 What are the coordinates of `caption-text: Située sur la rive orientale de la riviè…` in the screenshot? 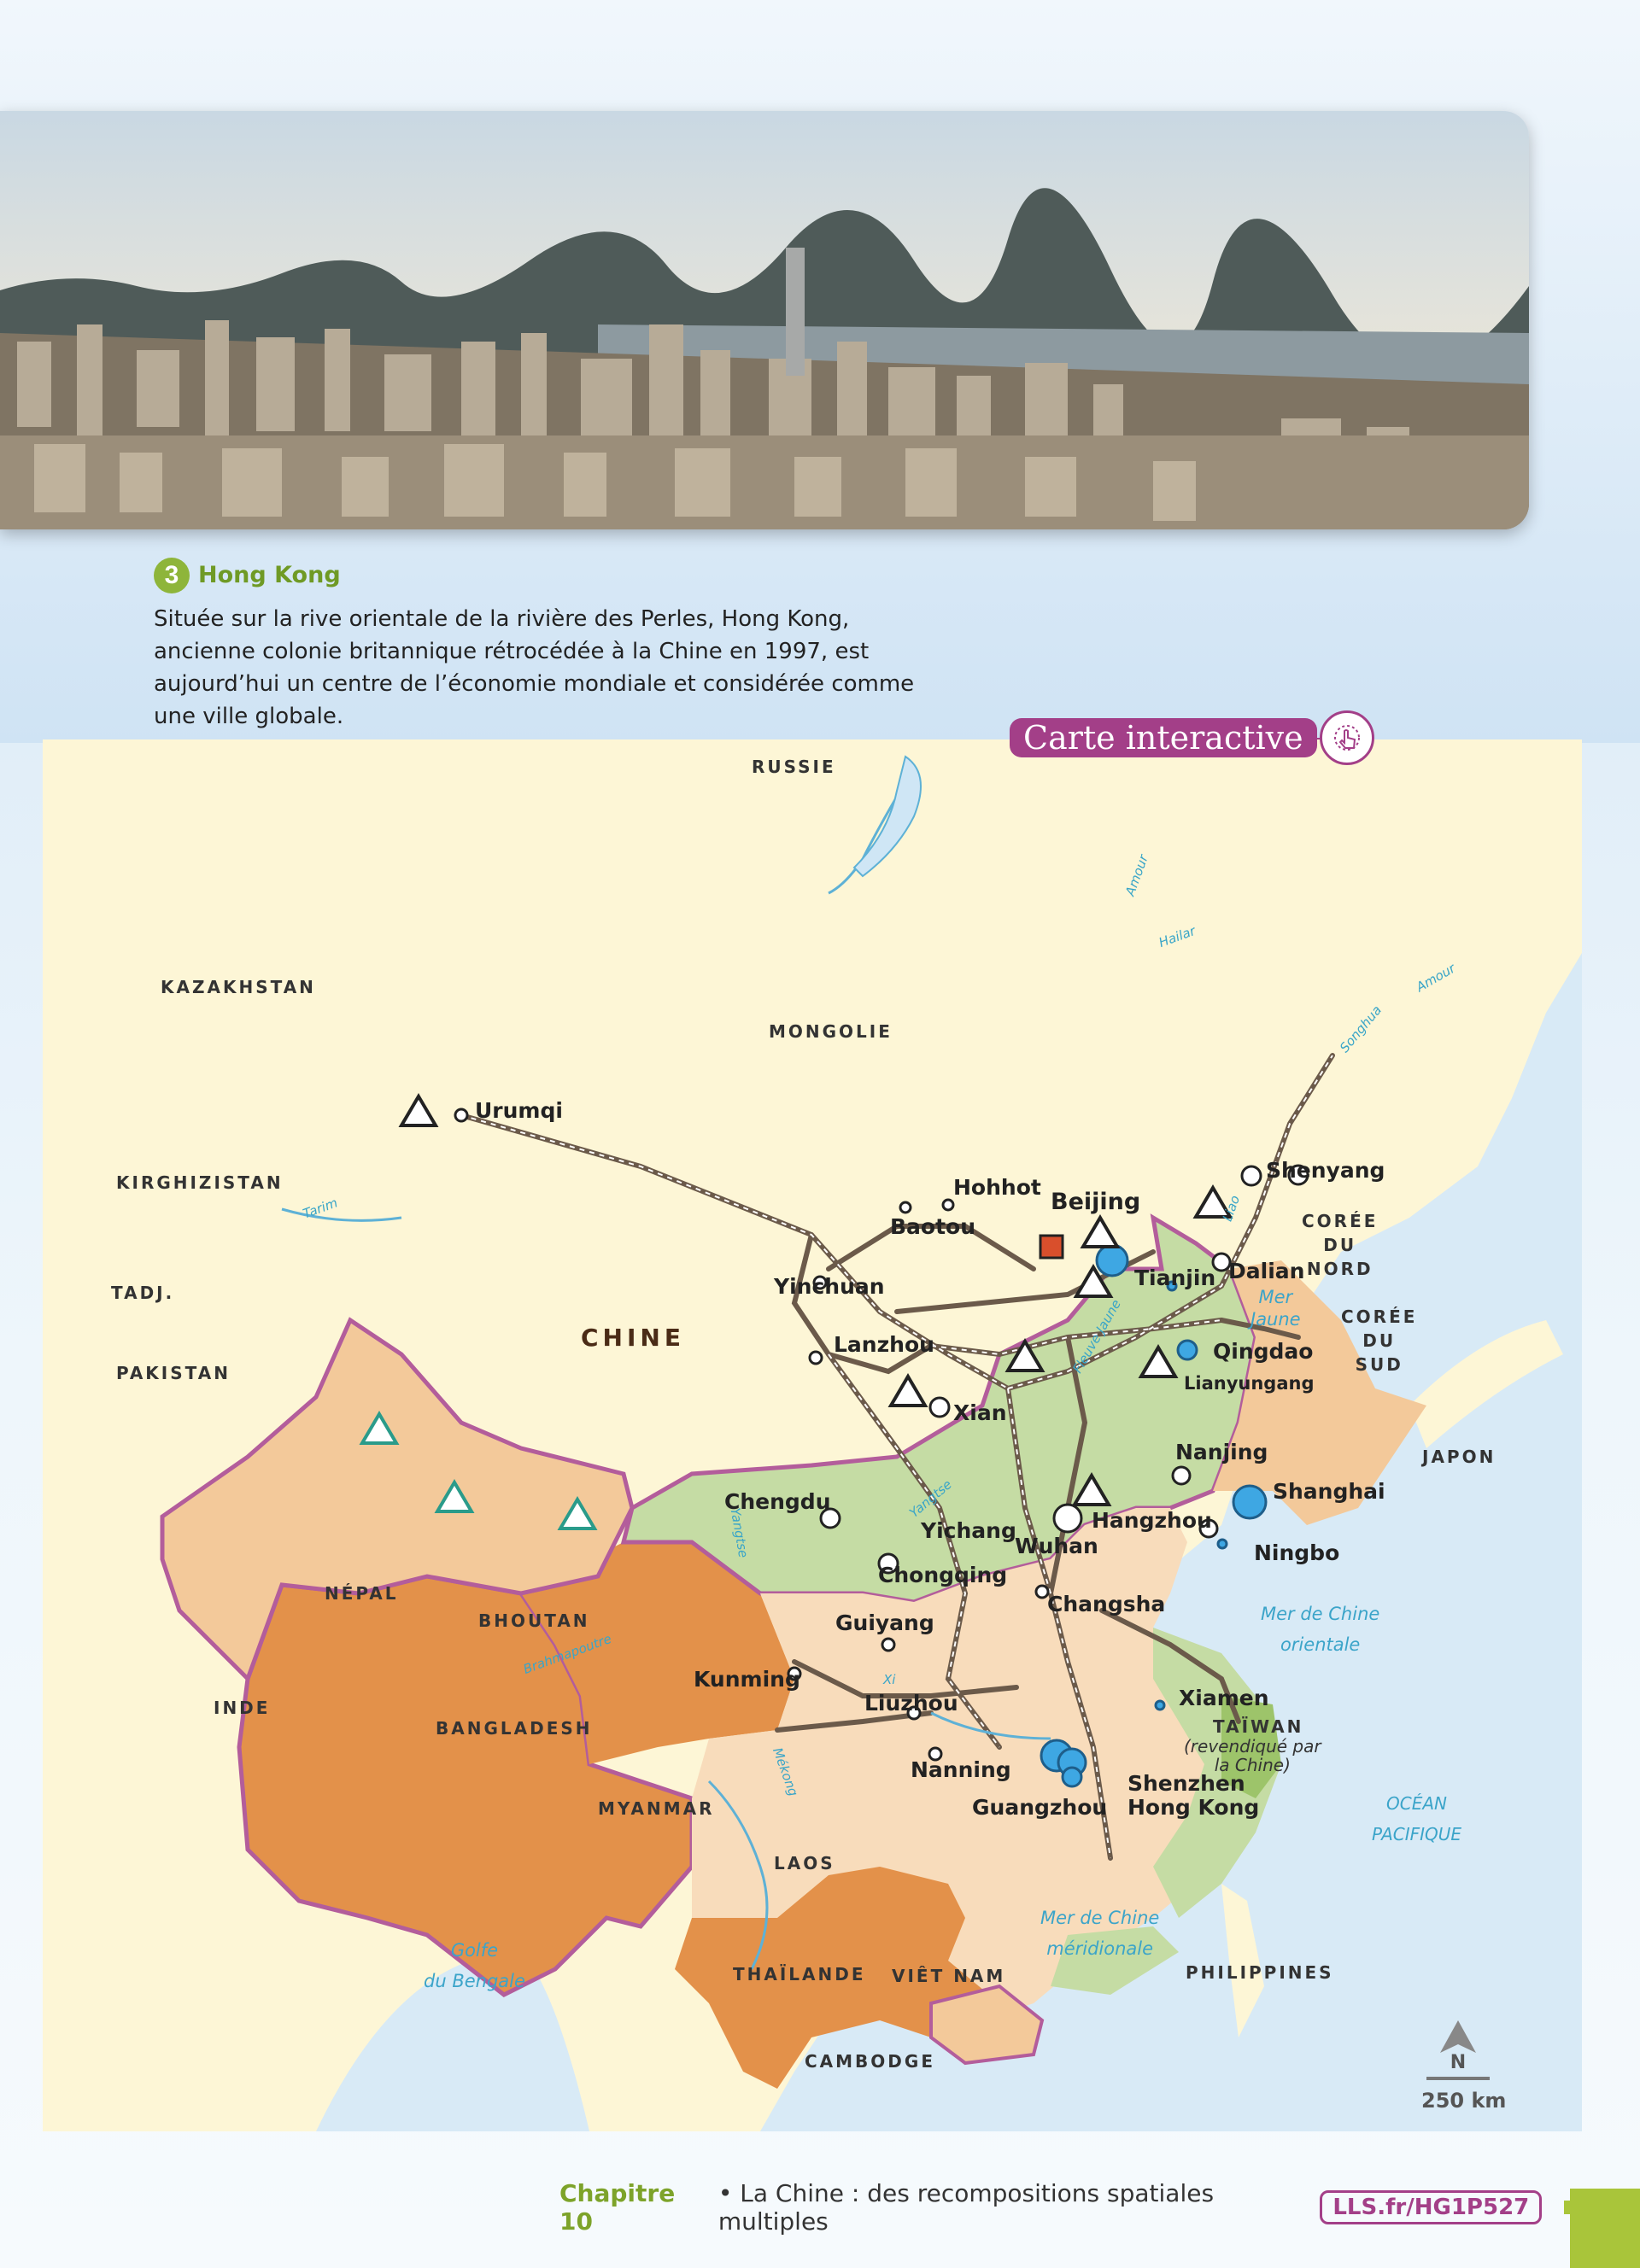 It's located at (534, 667).